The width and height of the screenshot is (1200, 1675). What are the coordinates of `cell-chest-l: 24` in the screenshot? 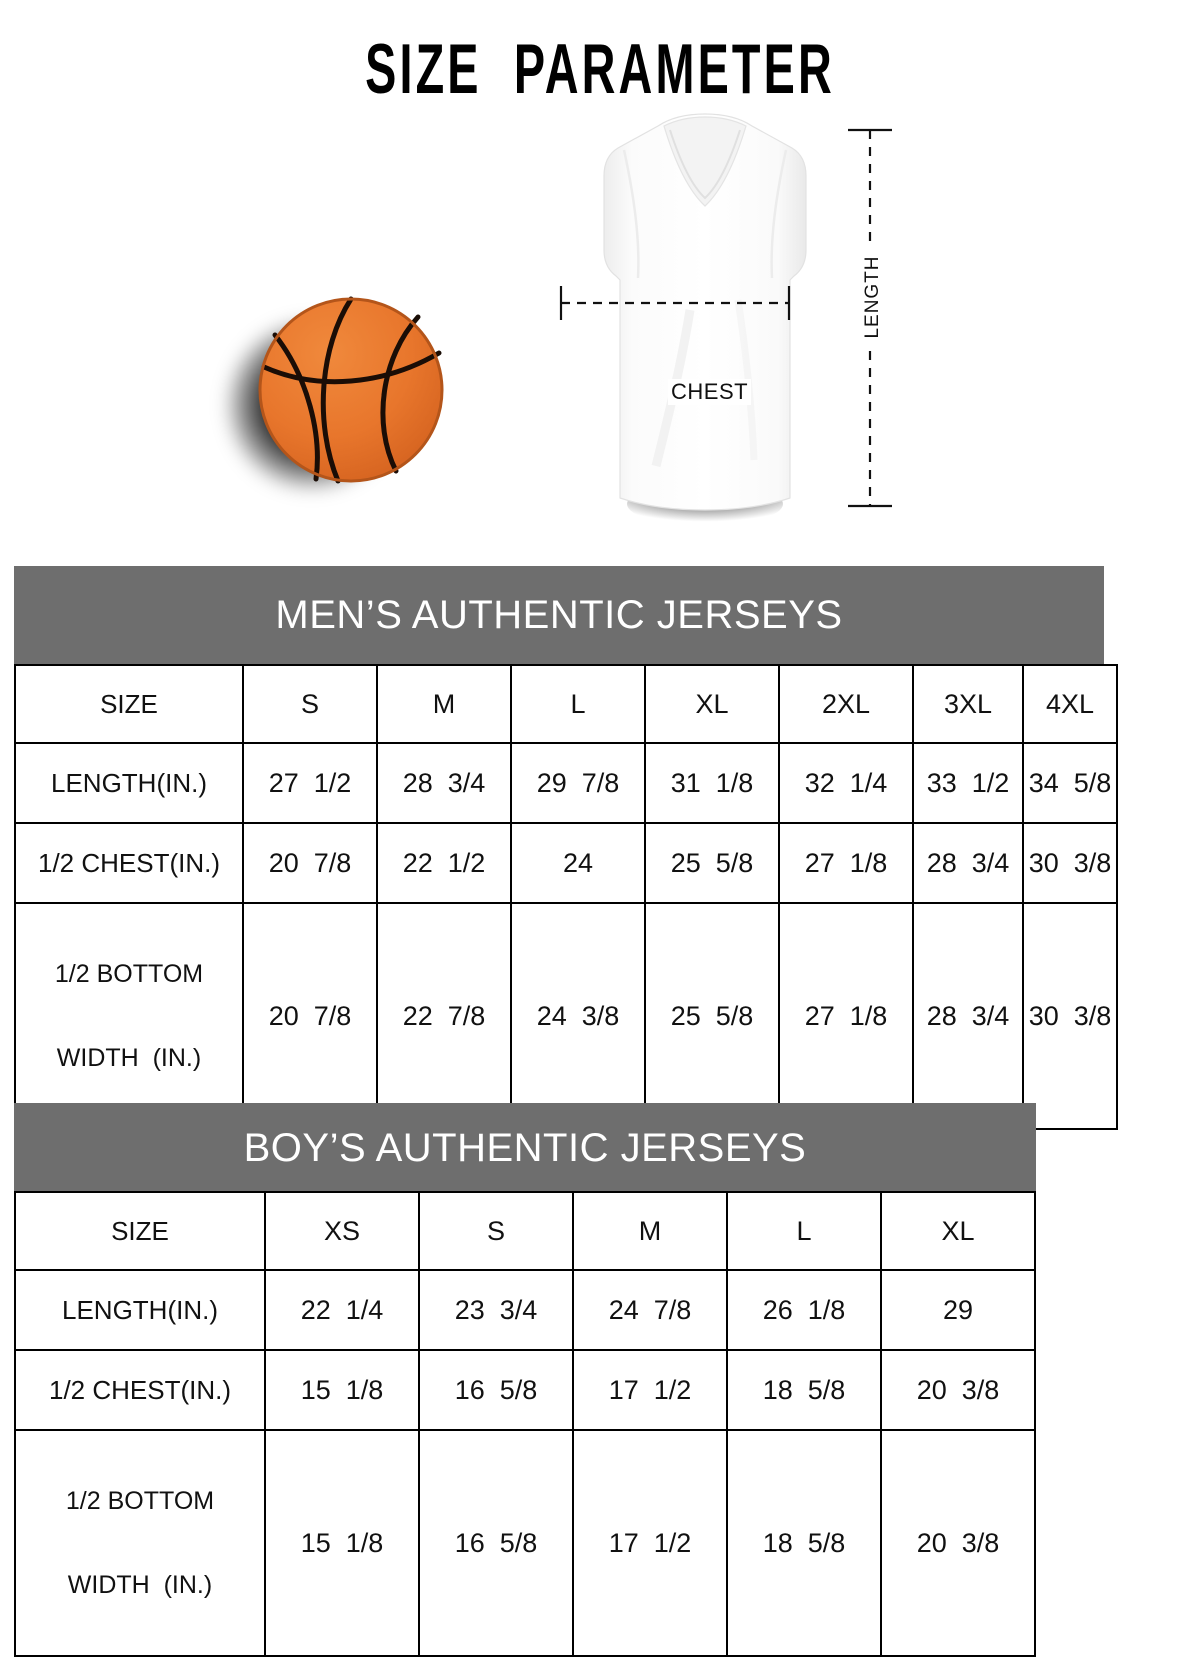 It's located at (578, 863).